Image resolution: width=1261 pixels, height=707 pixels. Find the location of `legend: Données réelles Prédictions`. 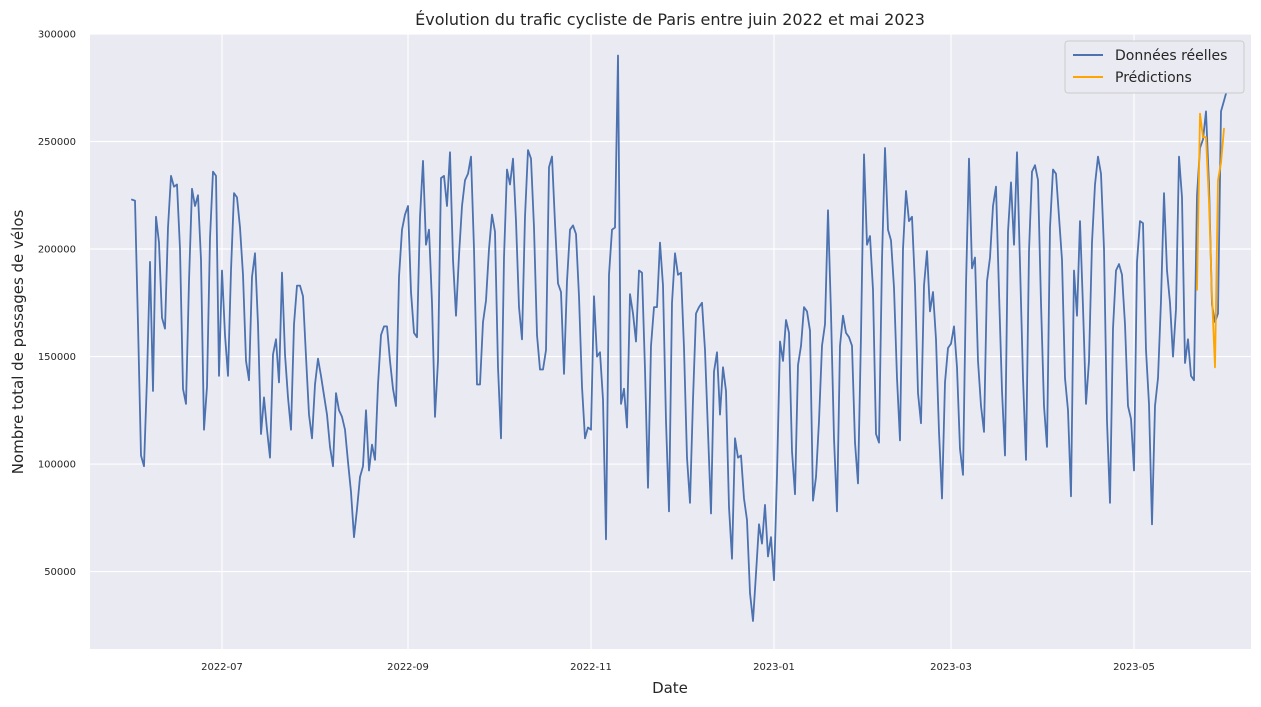

legend: Données réelles Prédictions is located at coordinates (1154, 67).